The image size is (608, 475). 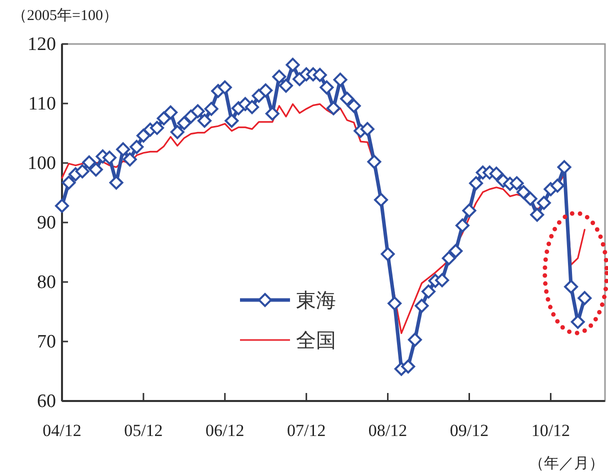 What do you see at coordinates (46, 223) in the screenshot?
I see `y-tick-label: 90` at bounding box center [46, 223].